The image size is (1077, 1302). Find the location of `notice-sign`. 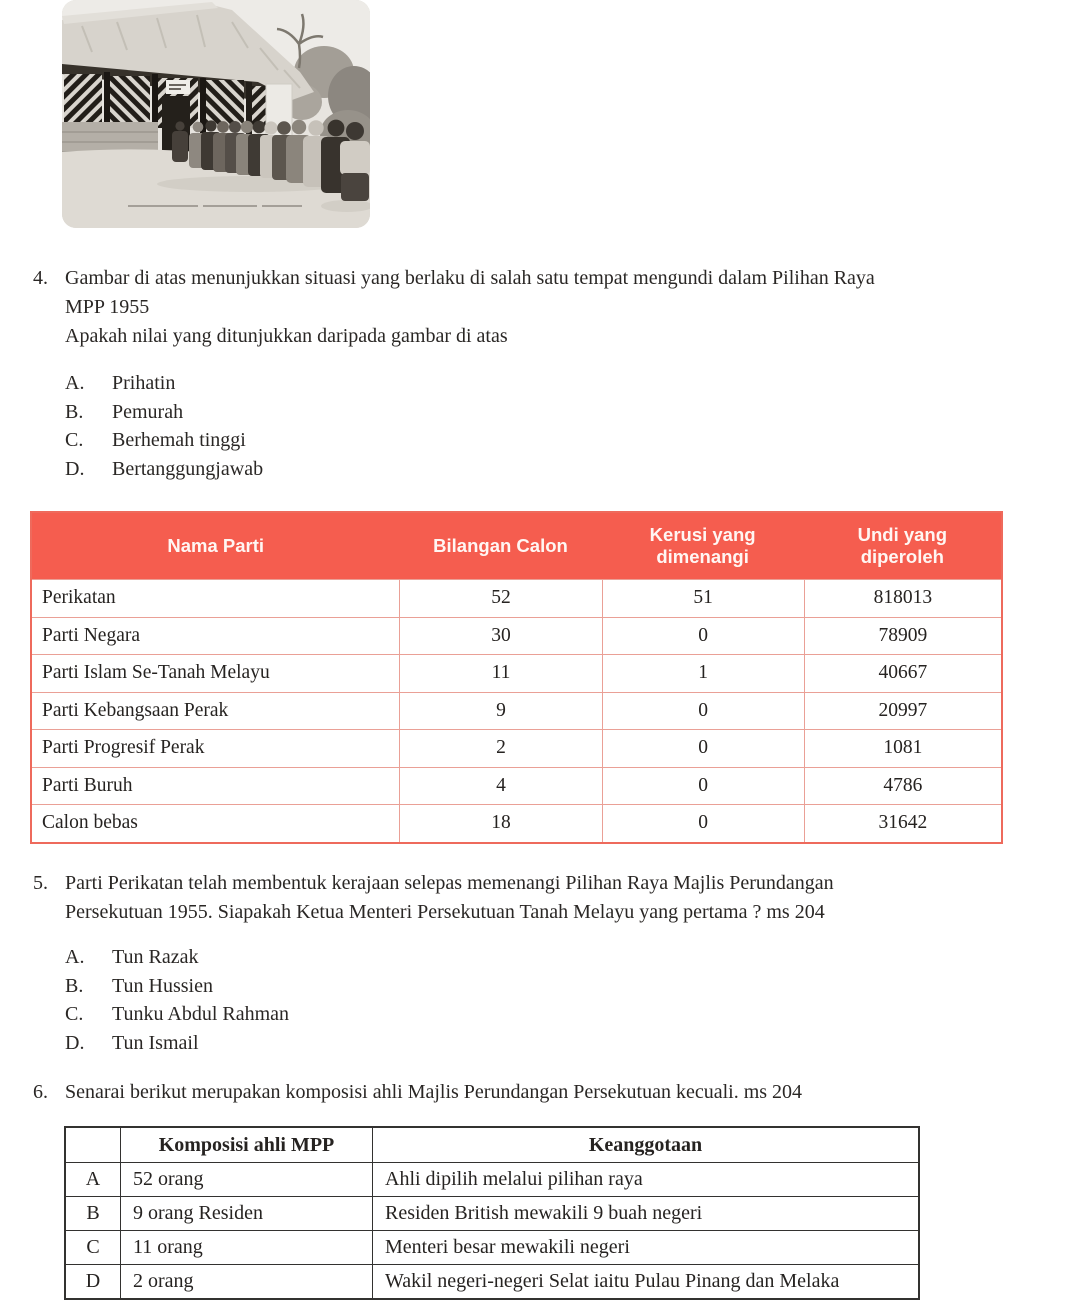

notice-sign is located at coordinates (178, 87).